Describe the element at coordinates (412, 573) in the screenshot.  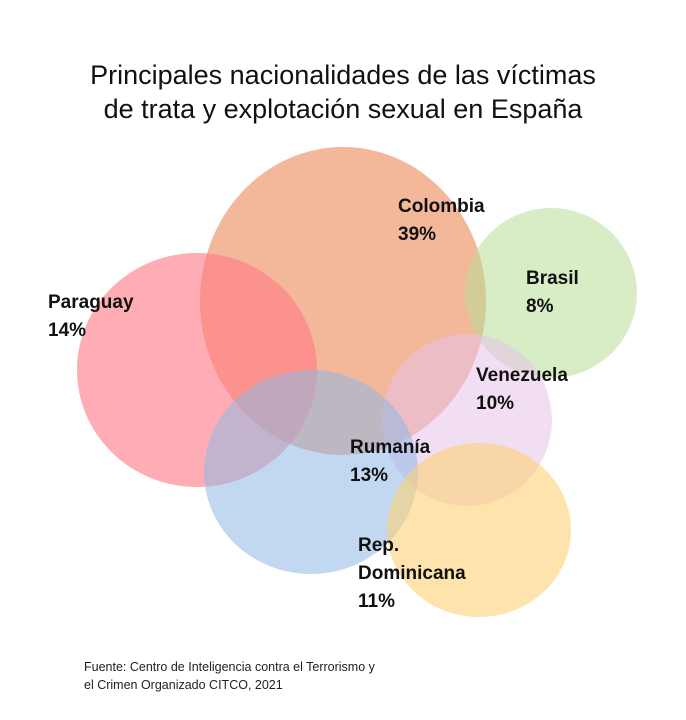
I see `label-rep-dominicana: Rep. Dominicana 11%` at that location.